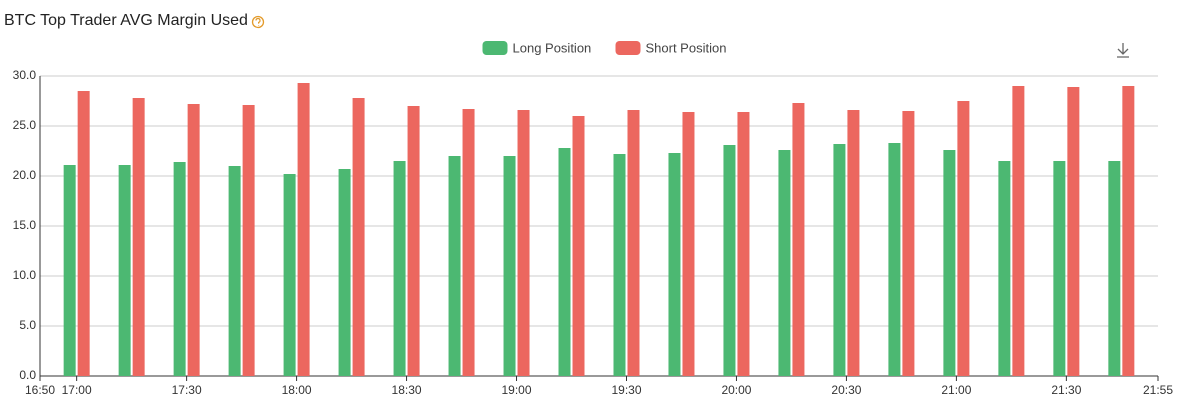 The image size is (1194, 417). What do you see at coordinates (27, 375) in the screenshot?
I see `y-tick-label: 0.0` at bounding box center [27, 375].